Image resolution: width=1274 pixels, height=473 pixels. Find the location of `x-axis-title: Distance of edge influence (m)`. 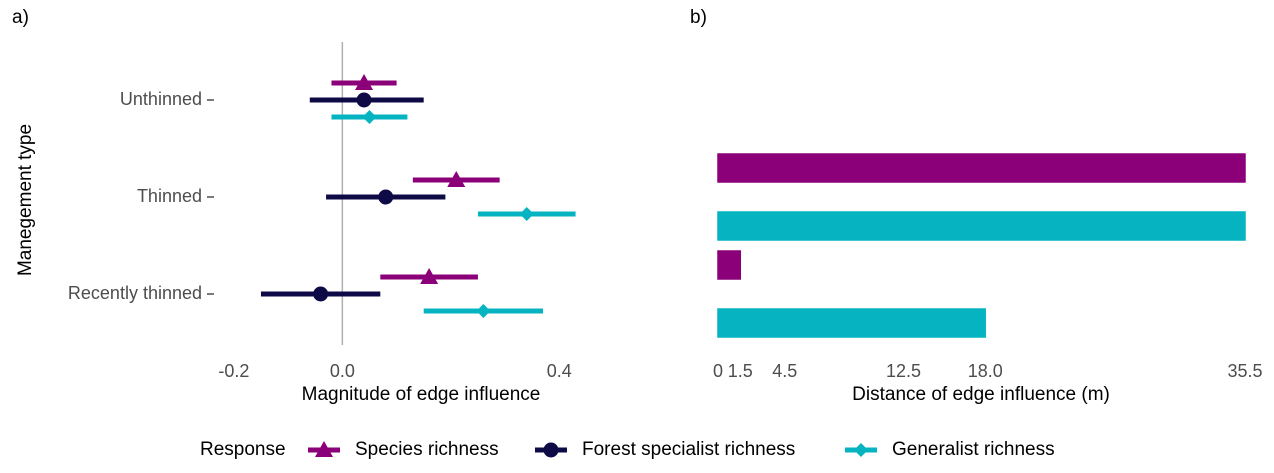

x-axis-title: Distance of edge influence (m) is located at coordinates (981, 394).